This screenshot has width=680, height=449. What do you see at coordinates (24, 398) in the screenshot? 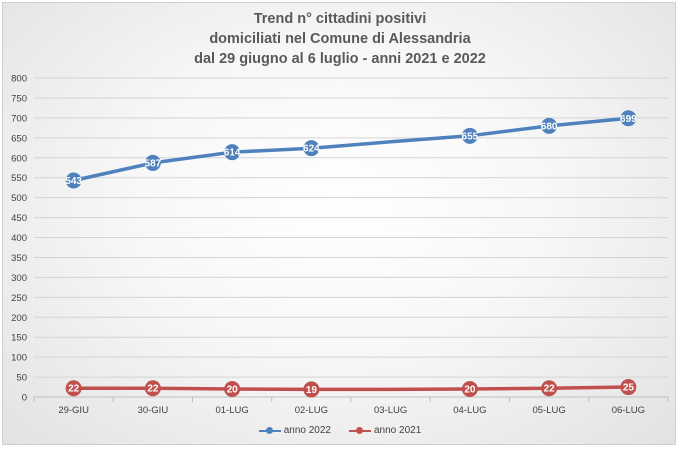
I see `y-tick-label-0: 0` at bounding box center [24, 398].